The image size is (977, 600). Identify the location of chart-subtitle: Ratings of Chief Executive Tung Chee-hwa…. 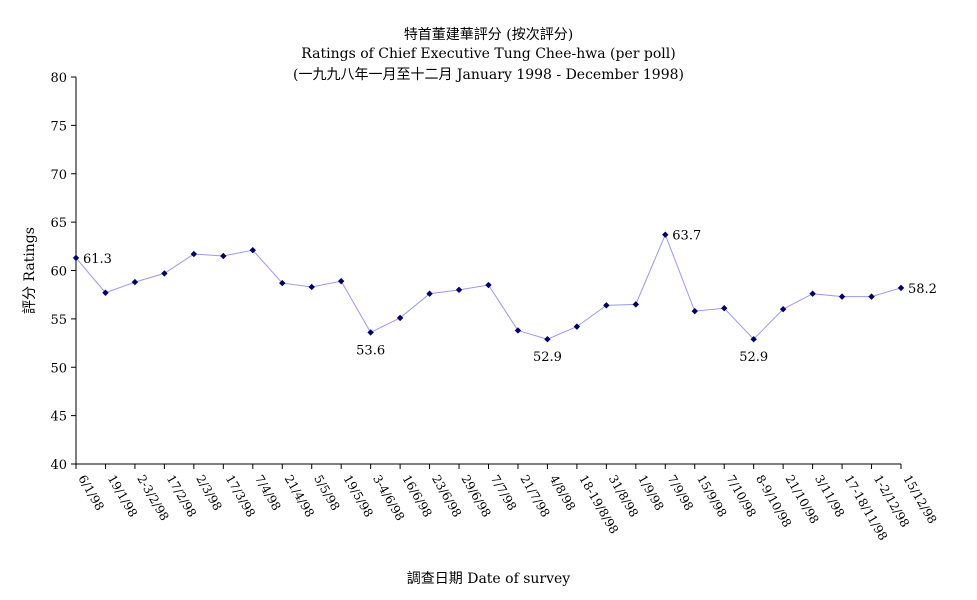
(488, 54).